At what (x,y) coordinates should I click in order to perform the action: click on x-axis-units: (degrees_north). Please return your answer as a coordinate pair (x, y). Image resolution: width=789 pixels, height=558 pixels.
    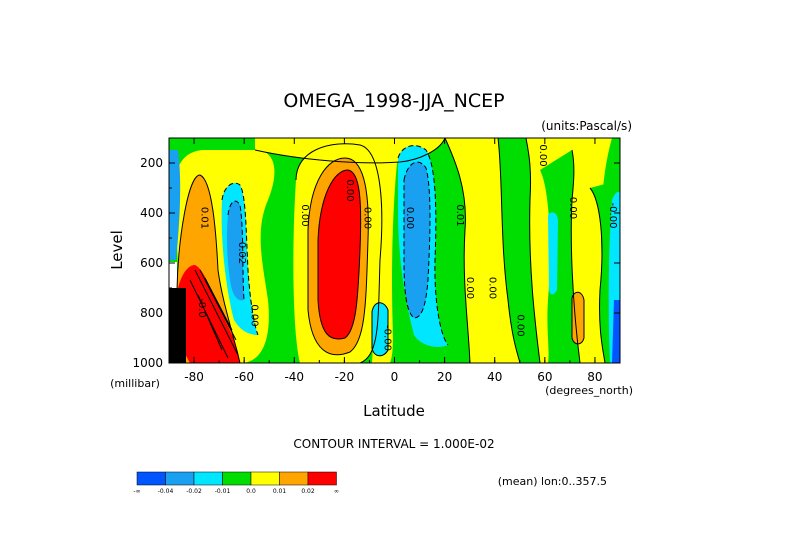
    Looking at the image, I should click on (589, 390).